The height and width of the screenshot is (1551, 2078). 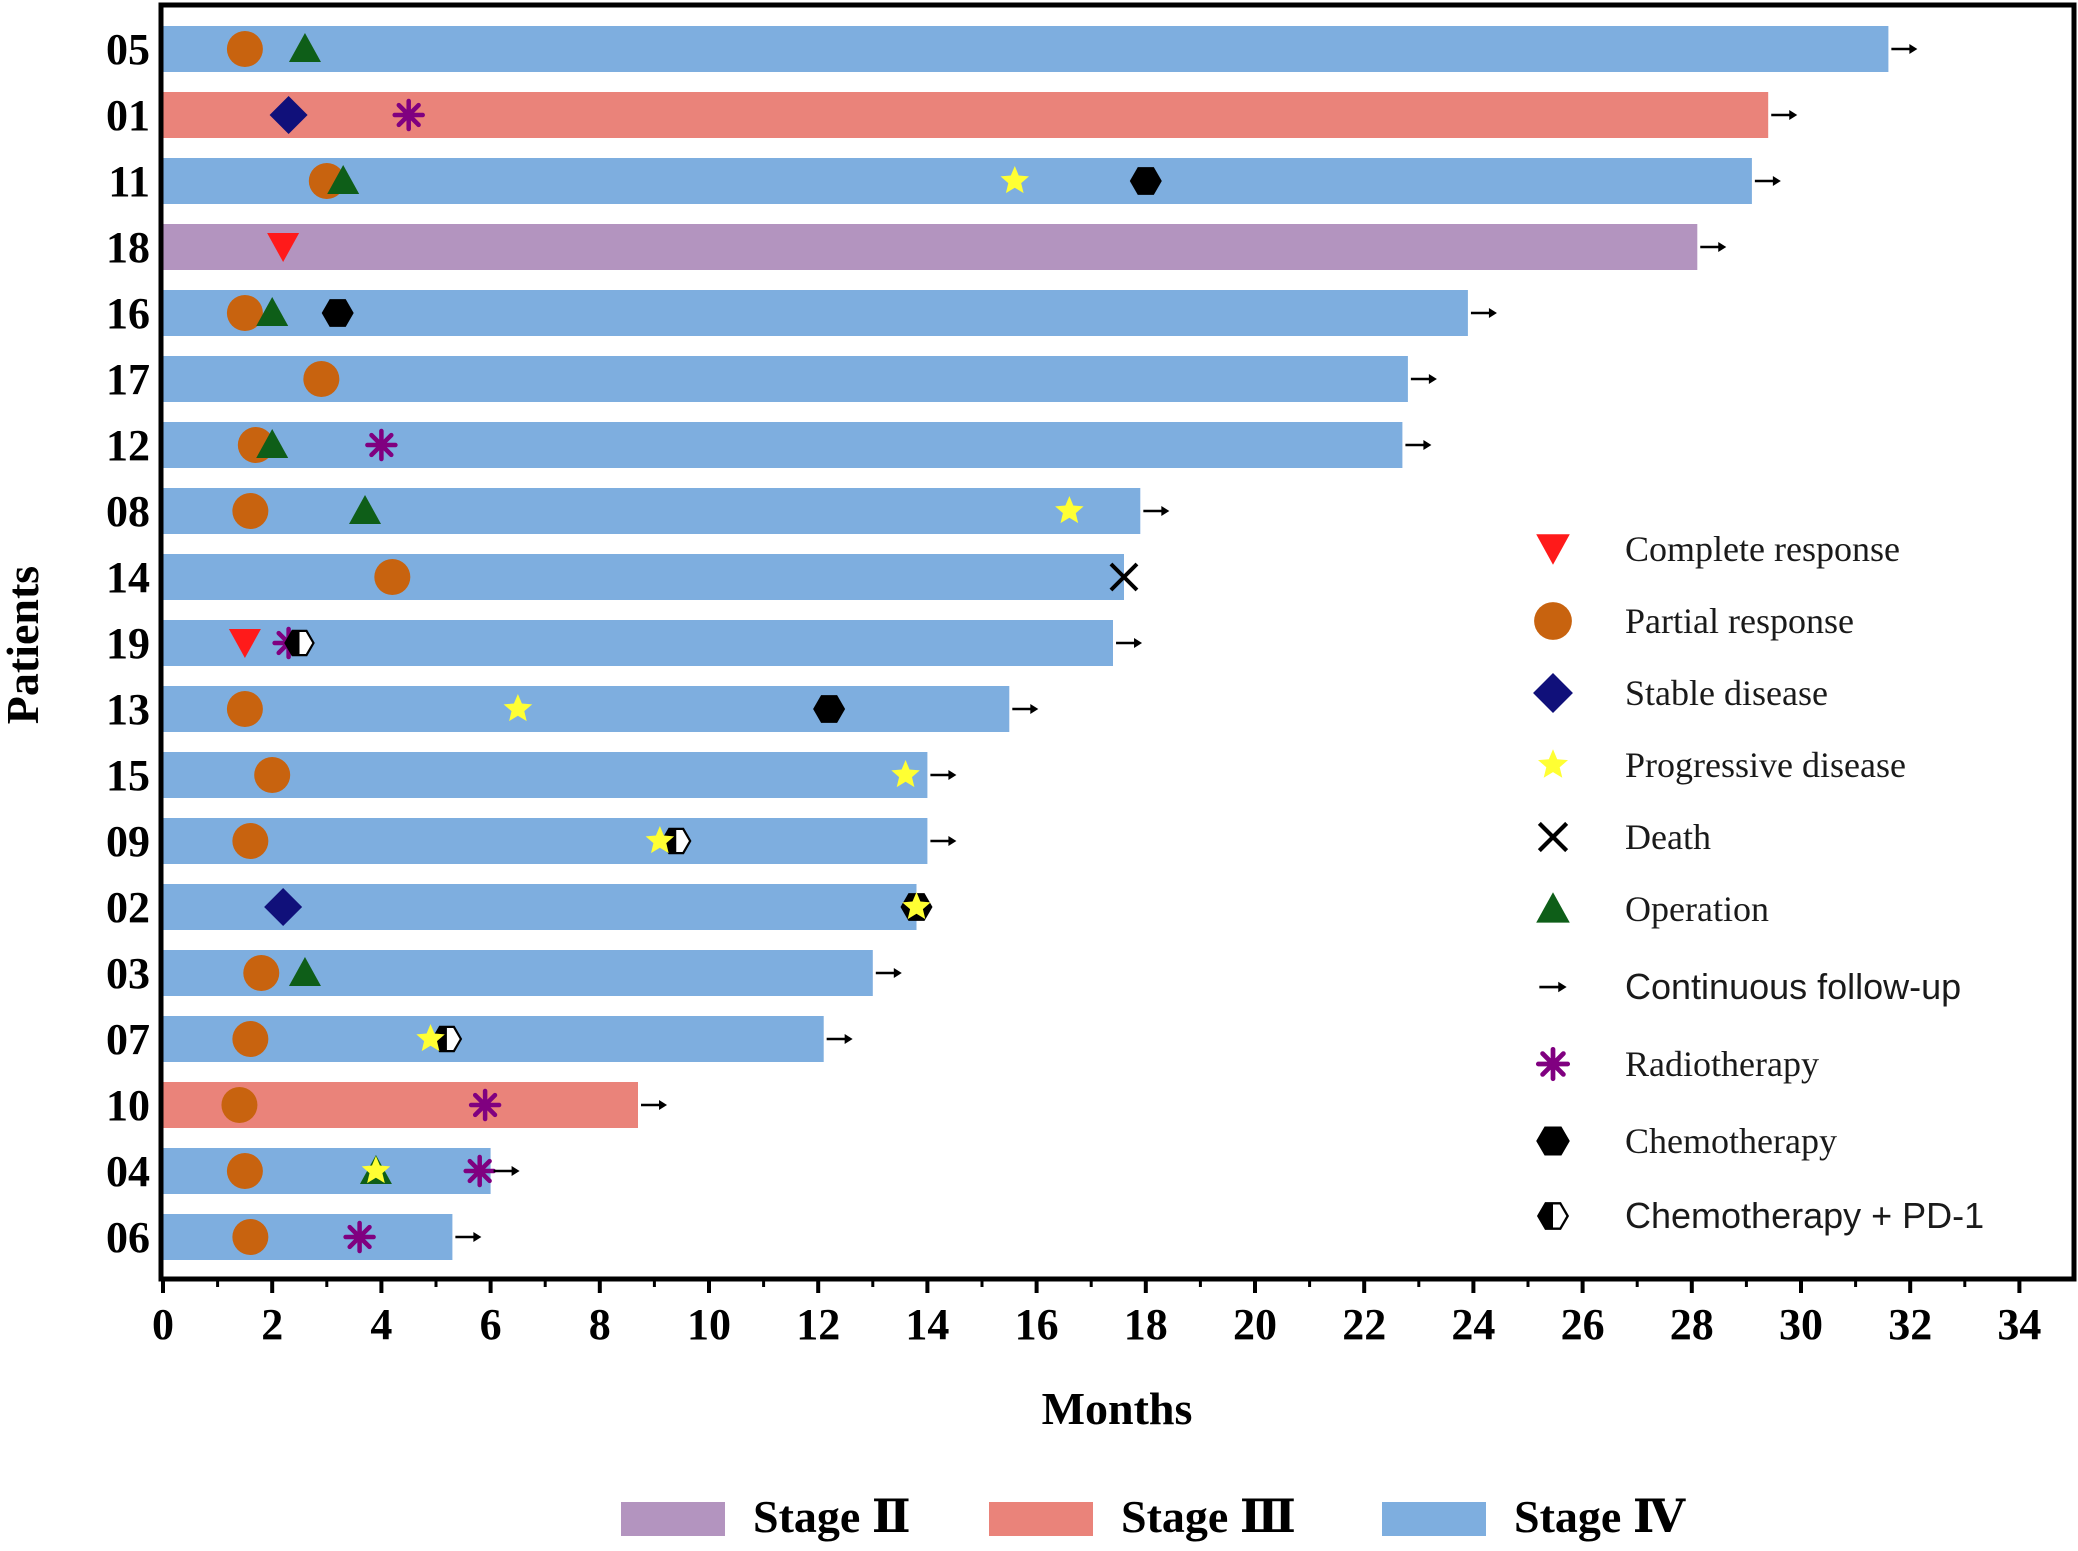 What do you see at coordinates (244, 643) in the screenshot?
I see `triangle-down-shape` at bounding box center [244, 643].